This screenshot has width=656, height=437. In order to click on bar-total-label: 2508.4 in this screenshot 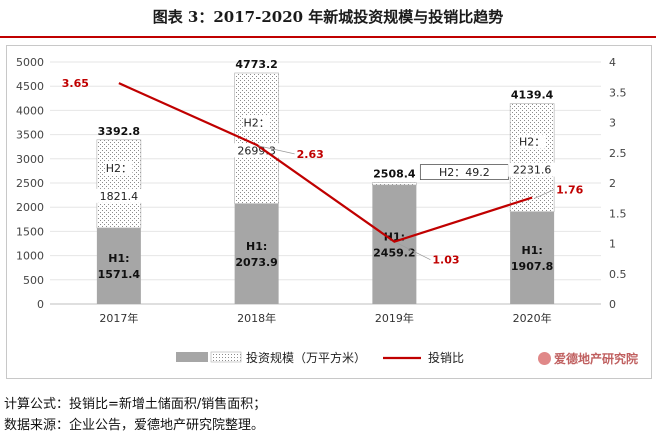, I will do `click(394, 174)`.